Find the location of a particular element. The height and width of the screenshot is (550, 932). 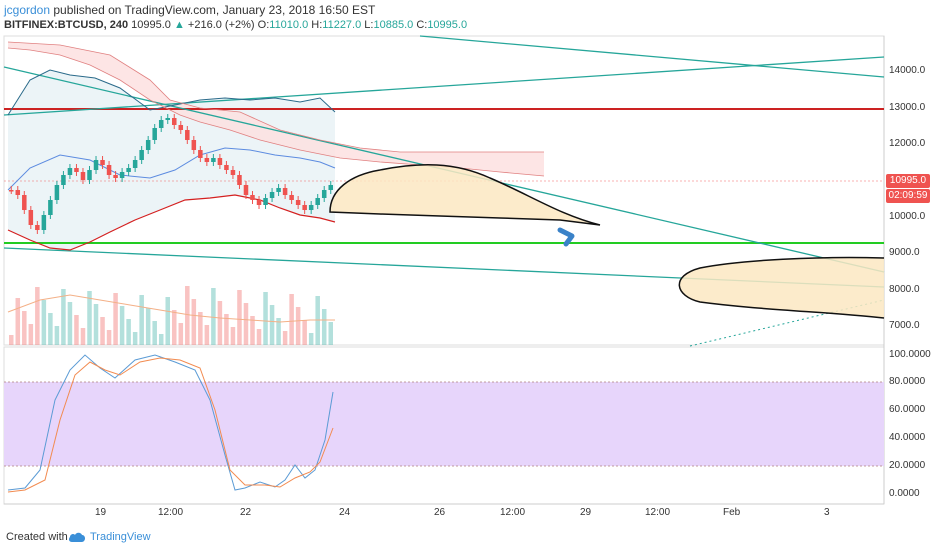

osc-label: 40.0000 is located at coordinates (907, 437).